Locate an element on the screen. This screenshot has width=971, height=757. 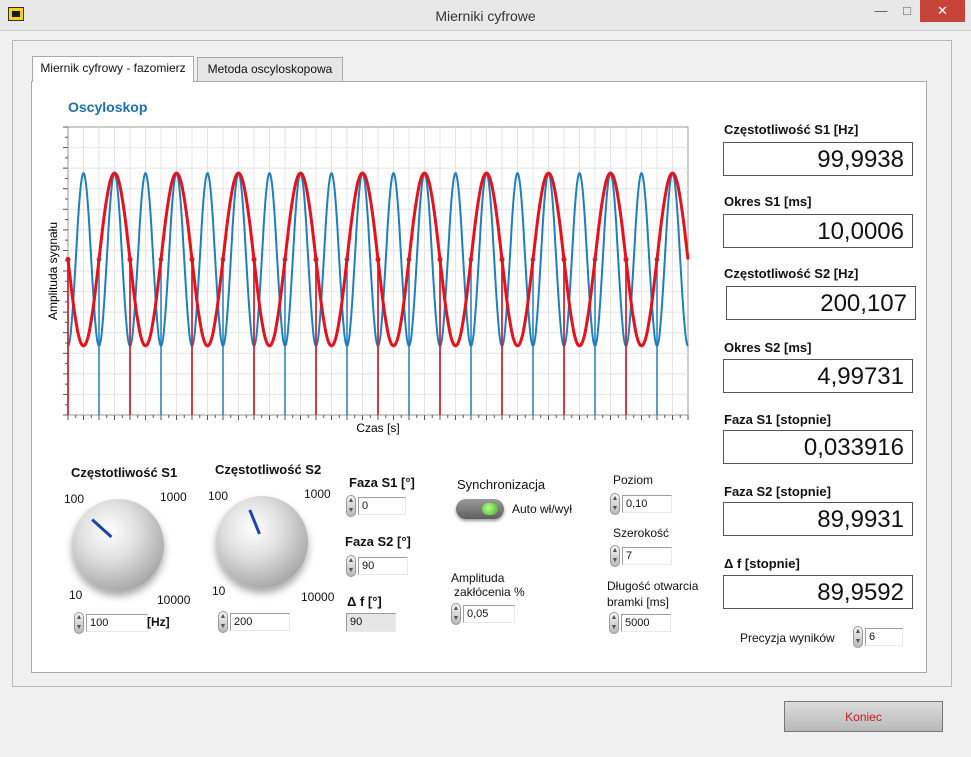
gate-control: ▲ ▼ 5000 is located at coordinates (641, 623).